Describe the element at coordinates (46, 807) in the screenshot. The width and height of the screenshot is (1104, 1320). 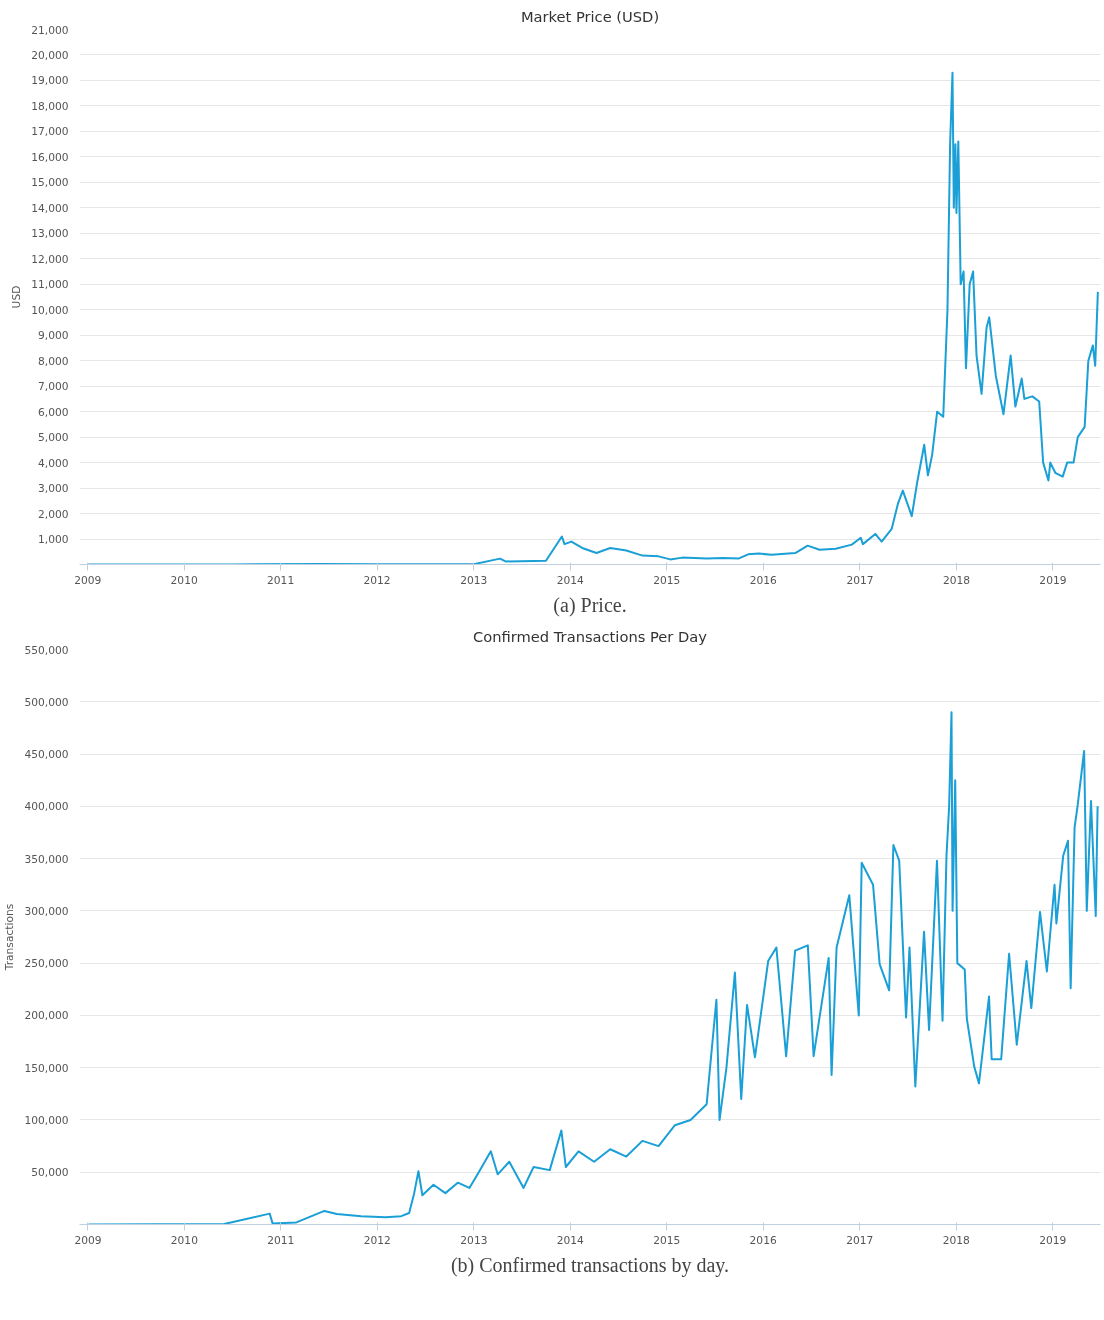
I see `y-tick-label: 400,000` at that location.